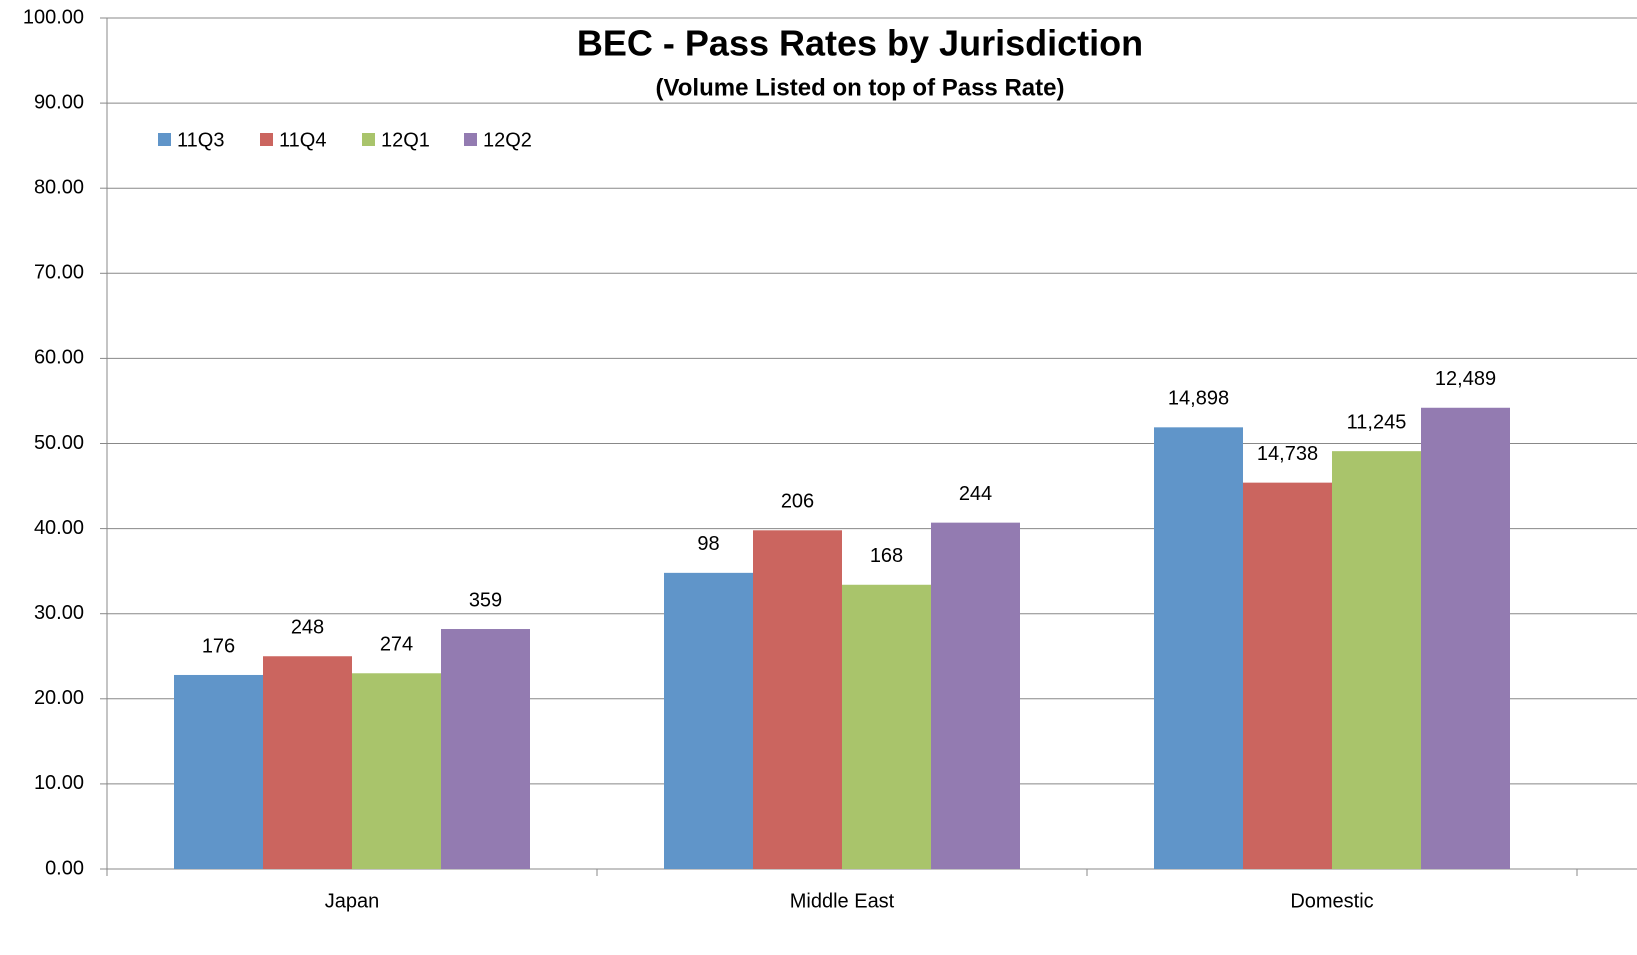  I want to click on data-label: 206, so click(797, 502).